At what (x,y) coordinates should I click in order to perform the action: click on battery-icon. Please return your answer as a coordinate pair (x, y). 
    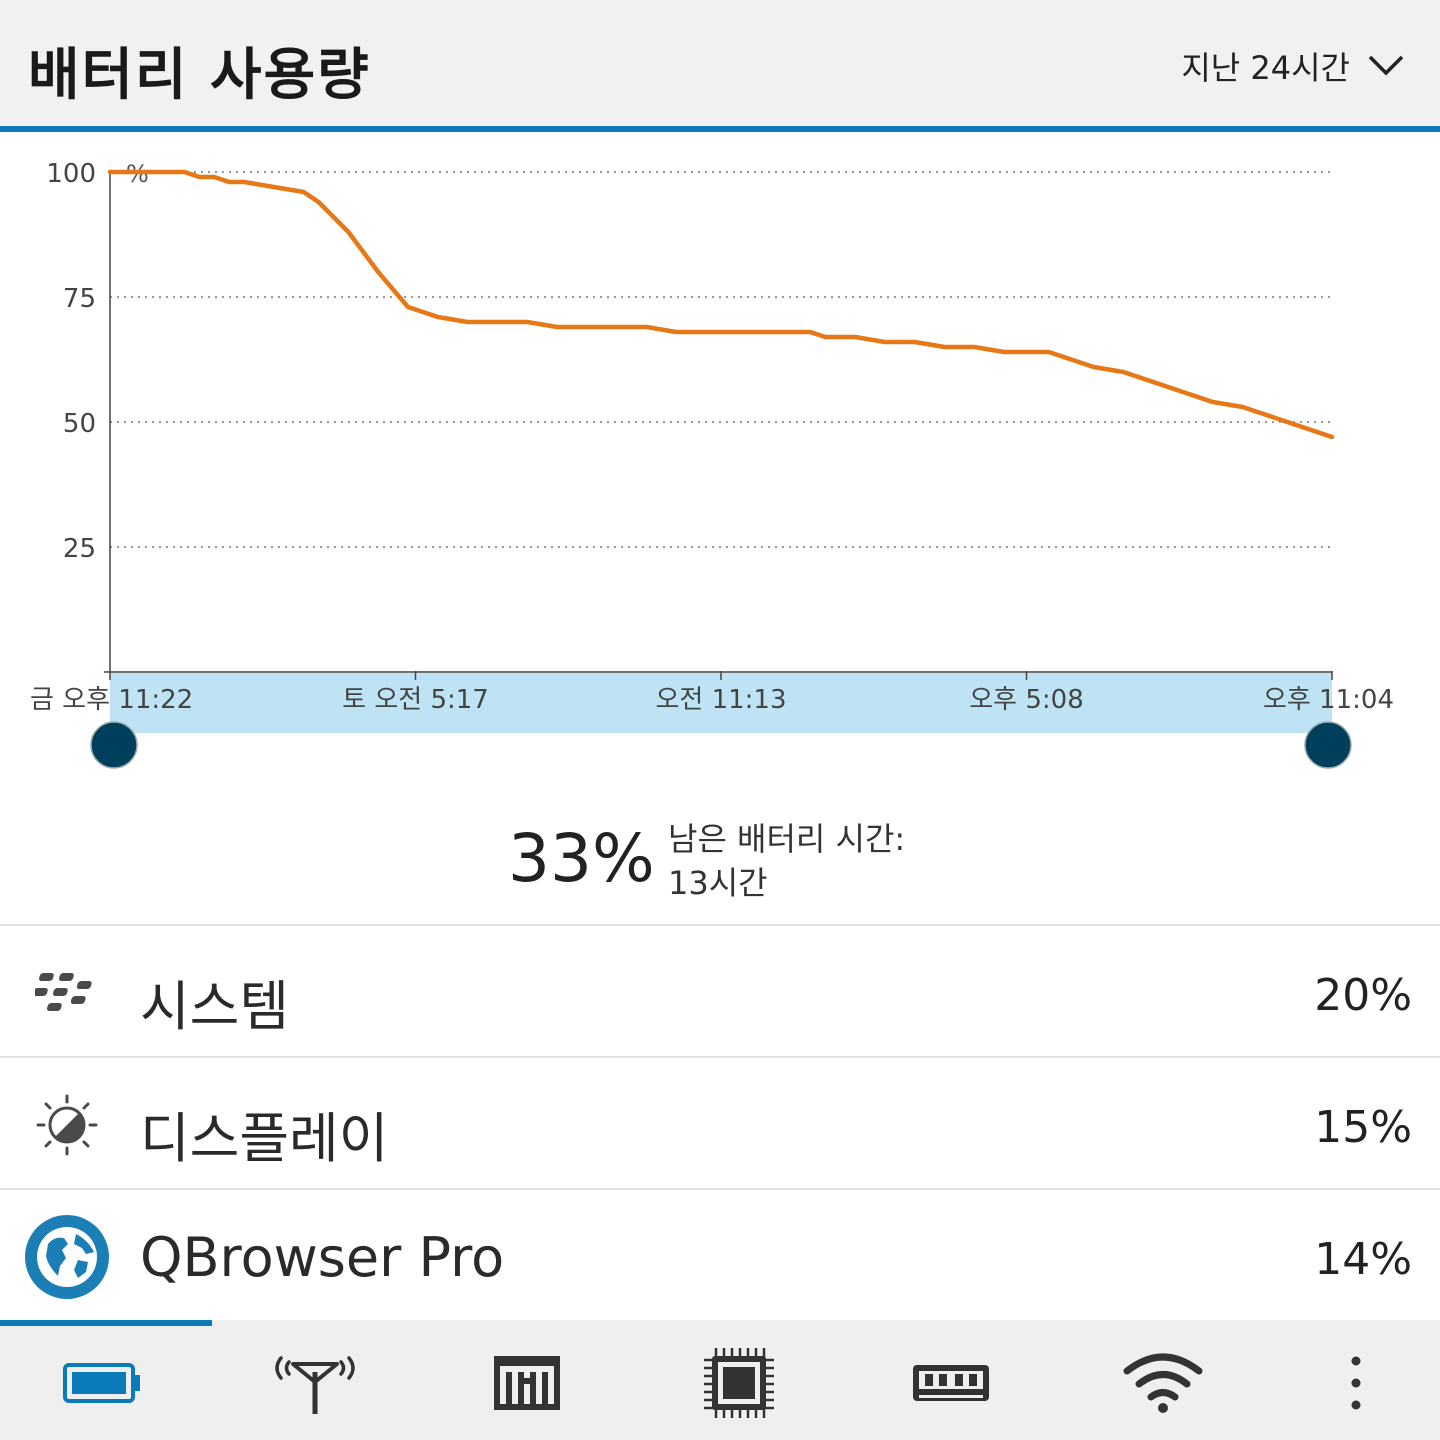
    Looking at the image, I should click on (101, 1383).